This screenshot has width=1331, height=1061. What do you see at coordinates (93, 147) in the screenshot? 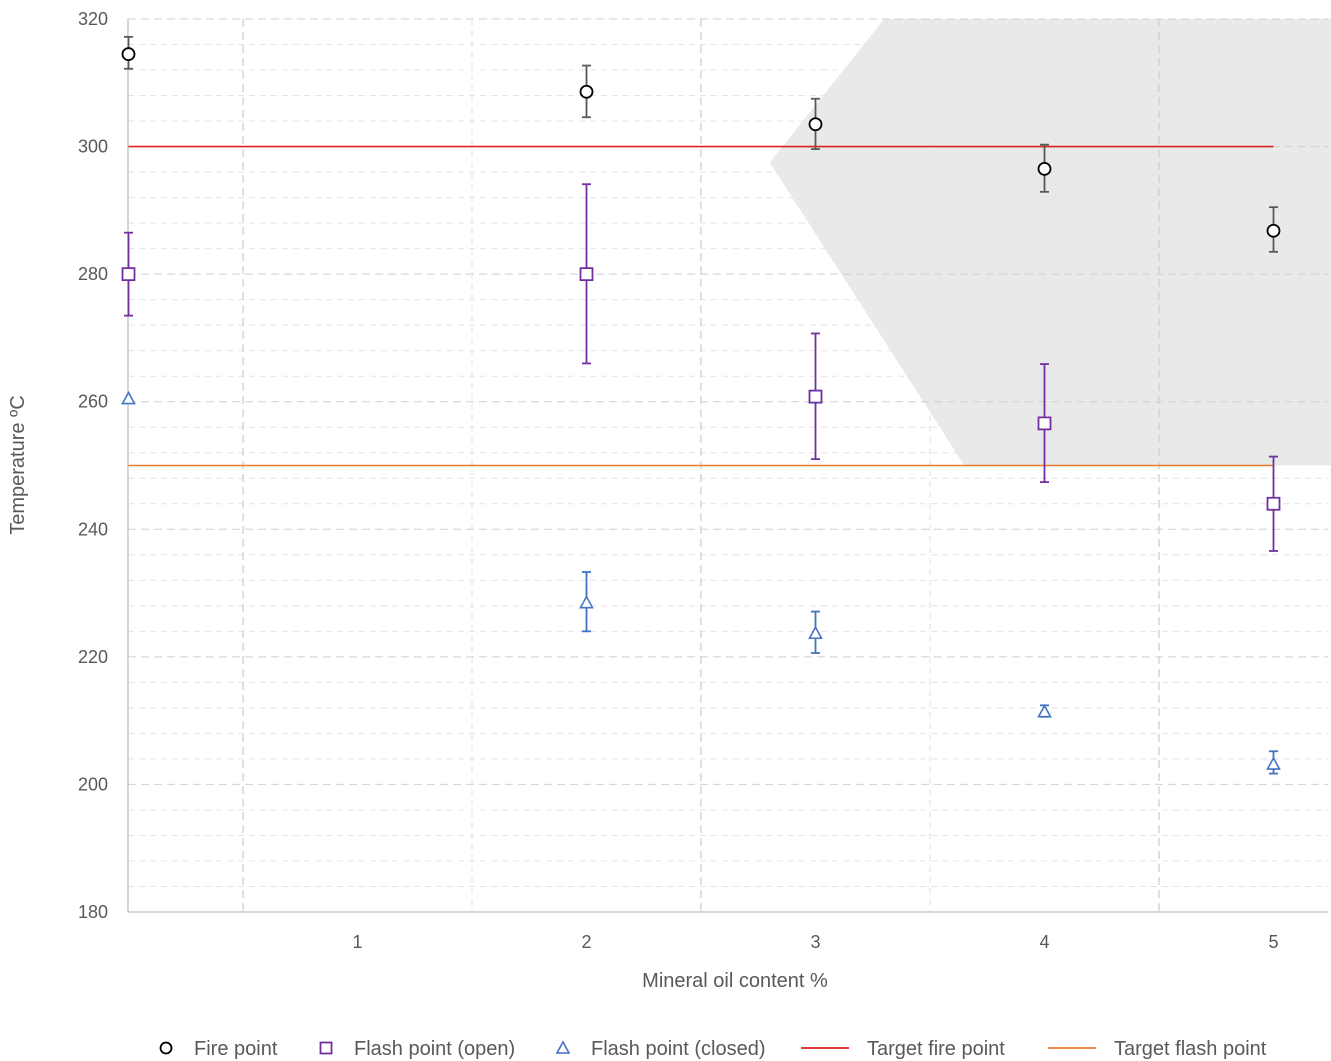
I see `y-tick-label: 300` at bounding box center [93, 147].